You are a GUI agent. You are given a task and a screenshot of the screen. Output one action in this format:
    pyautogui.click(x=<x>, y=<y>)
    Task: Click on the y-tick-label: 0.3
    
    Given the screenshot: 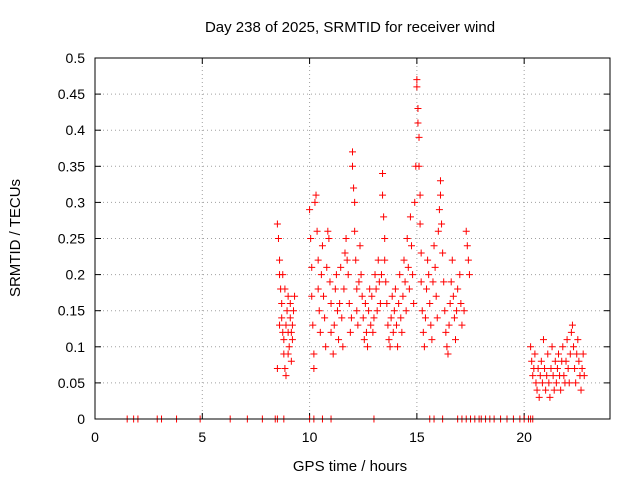 What is the action you would take?
    pyautogui.click(x=76, y=202)
    